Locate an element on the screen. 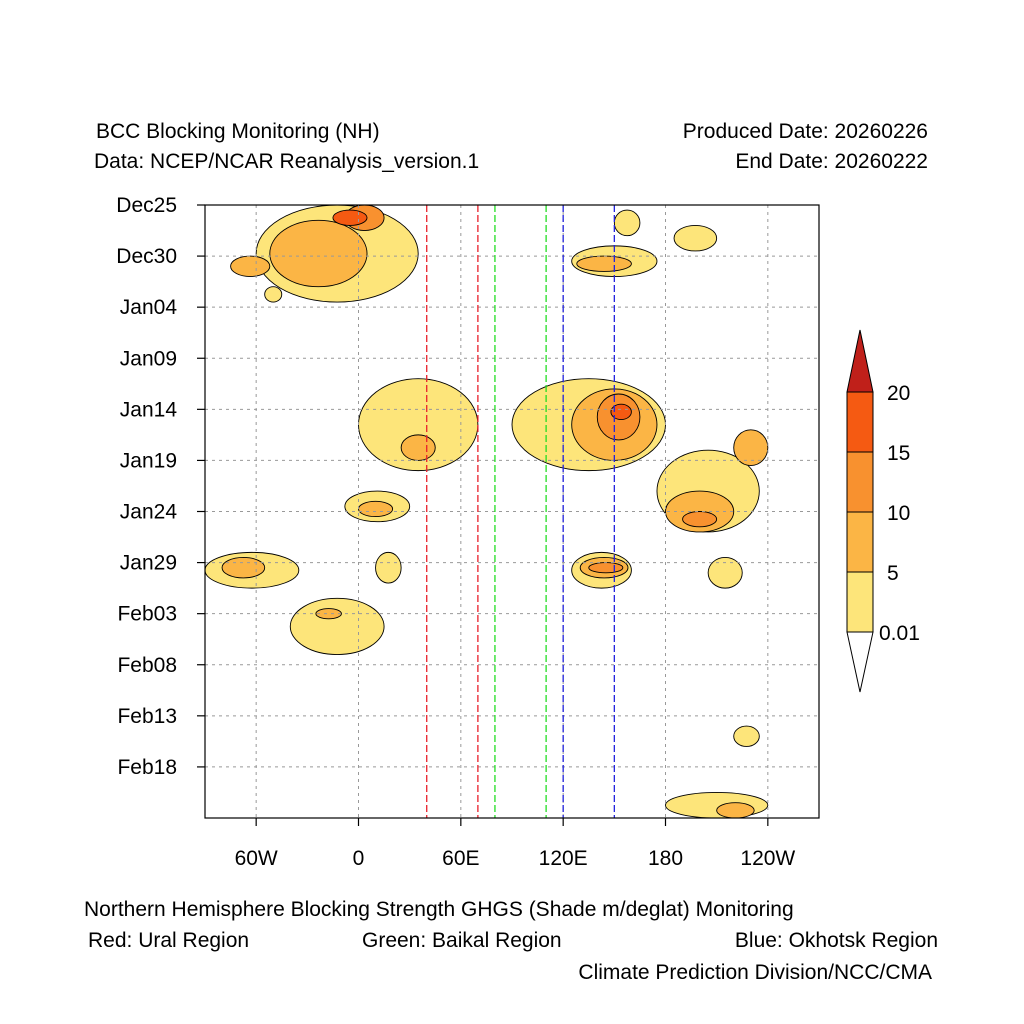  footer-red-region: Red: Ural Region is located at coordinates (169, 940).